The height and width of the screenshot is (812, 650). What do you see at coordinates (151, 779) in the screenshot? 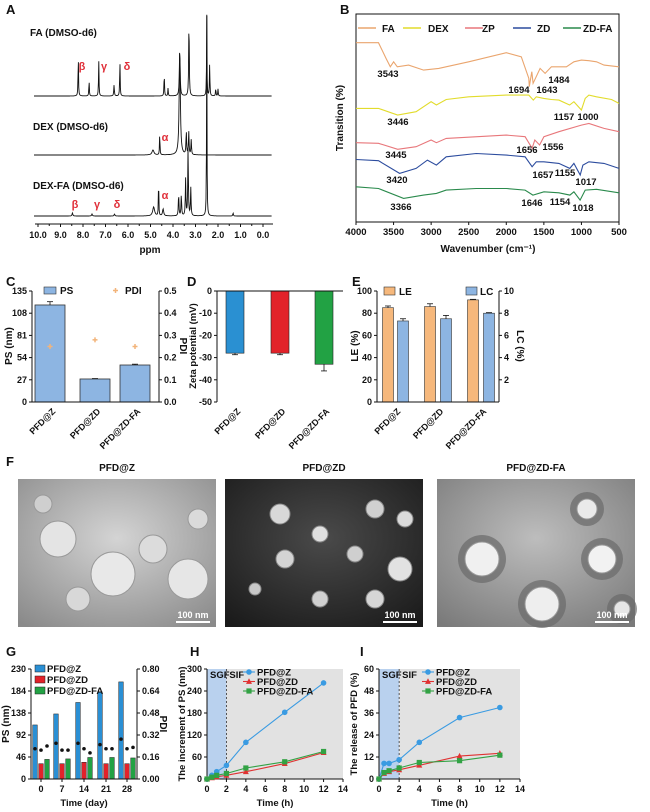
I see `y-tick-label: 0.00` at bounding box center [151, 779].